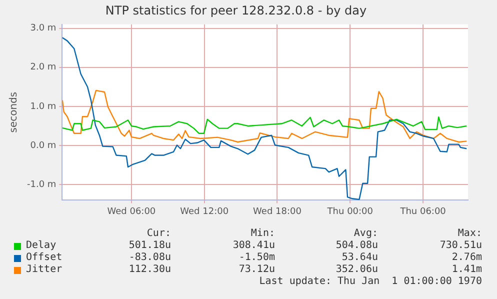  What do you see at coordinates (461, 246) in the screenshot?
I see `text: 730.51u` at bounding box center [461, 246].